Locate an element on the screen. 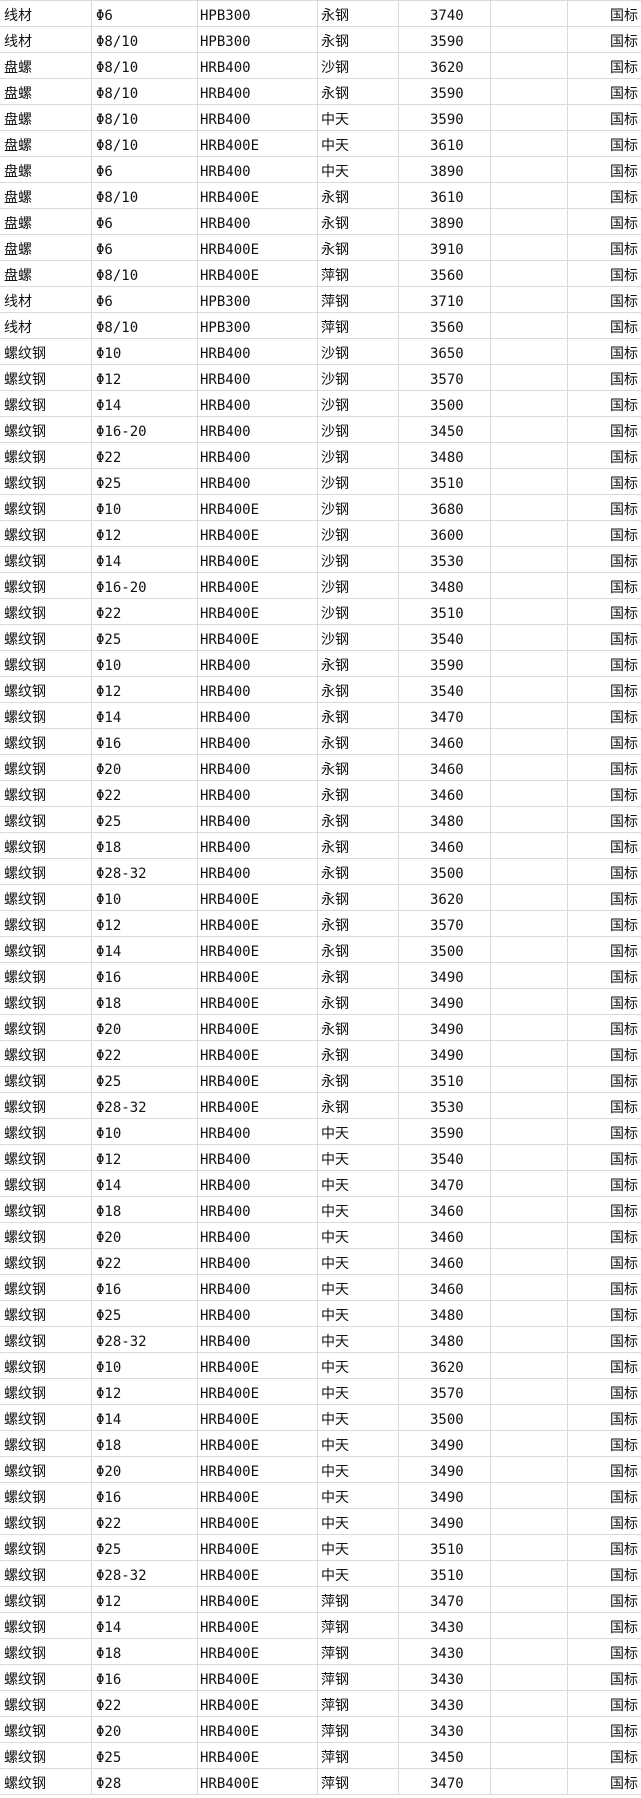 Image resolution: width=641 pixels, height=1798 pixels. price-cell: 3540 is located at coordinates (445, 637).